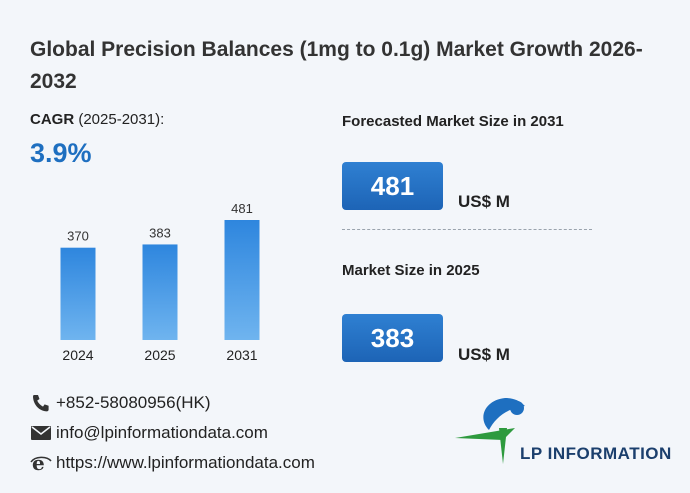 This screenshot has height=493, width=690. What do you see at coordinates (78, 236) in the screenshot?
I see `data-label-2024: 370` at bounding box center [78, 236].